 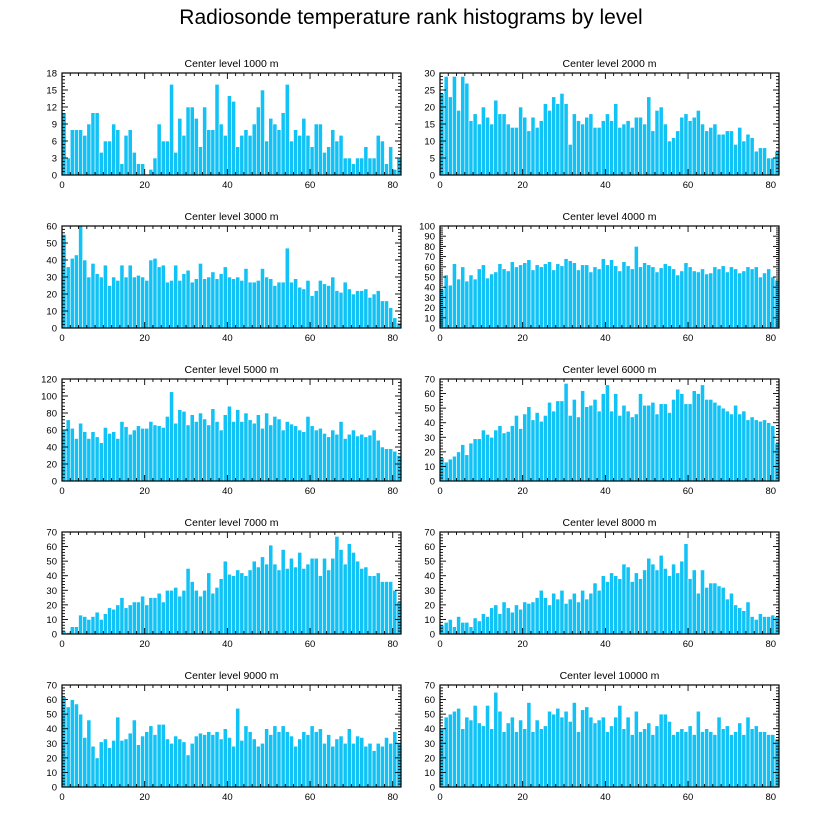 What do you see at coordinates (51, 758) in the screenshot?
I see `y-tick-label: 20` at bounding box center [51, 758].